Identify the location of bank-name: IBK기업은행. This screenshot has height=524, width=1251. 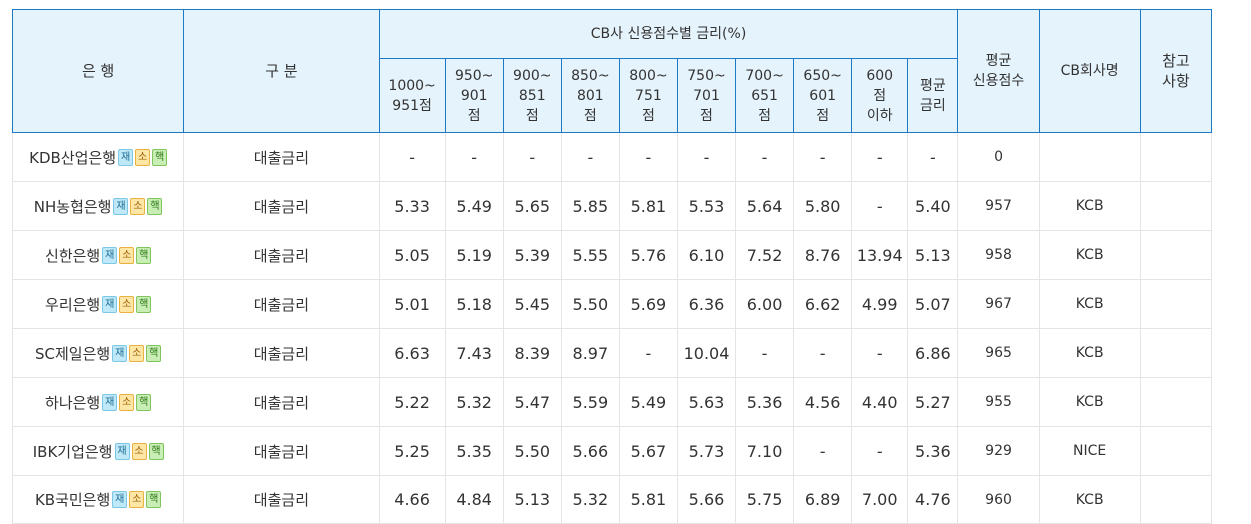
(72, 451).